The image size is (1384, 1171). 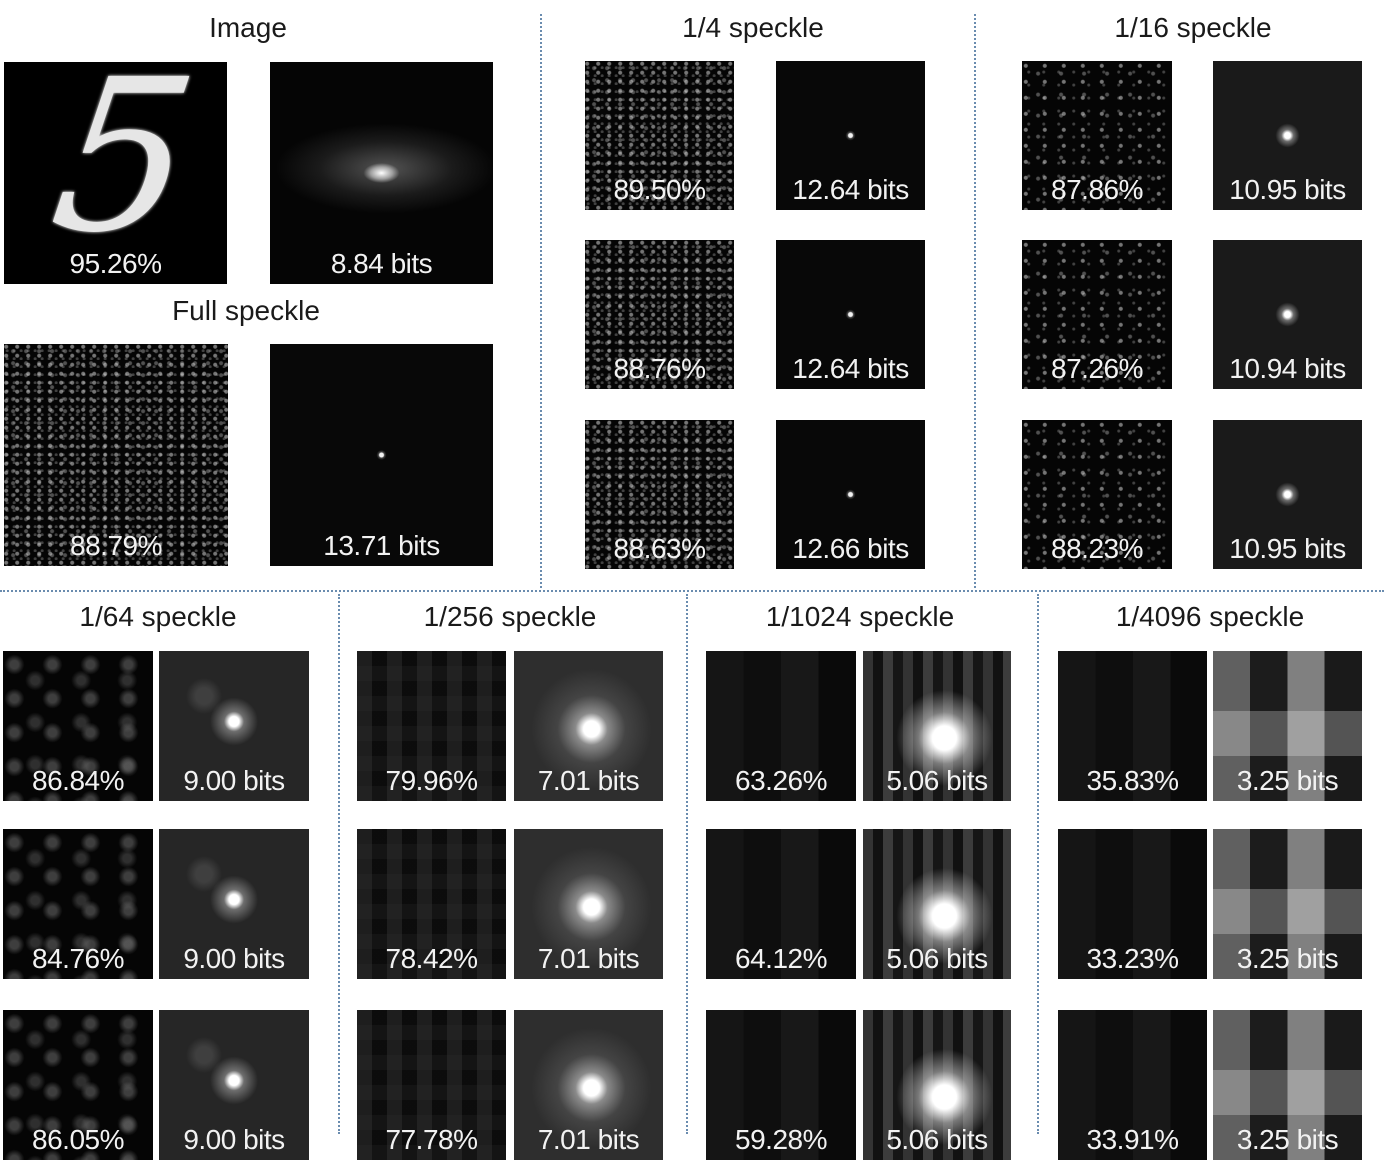 What do you see at coordinates (781, 1085) in the screenshot?
I see `1024-speckle-tile: 59.28%` at bounding box center [781, 1085].